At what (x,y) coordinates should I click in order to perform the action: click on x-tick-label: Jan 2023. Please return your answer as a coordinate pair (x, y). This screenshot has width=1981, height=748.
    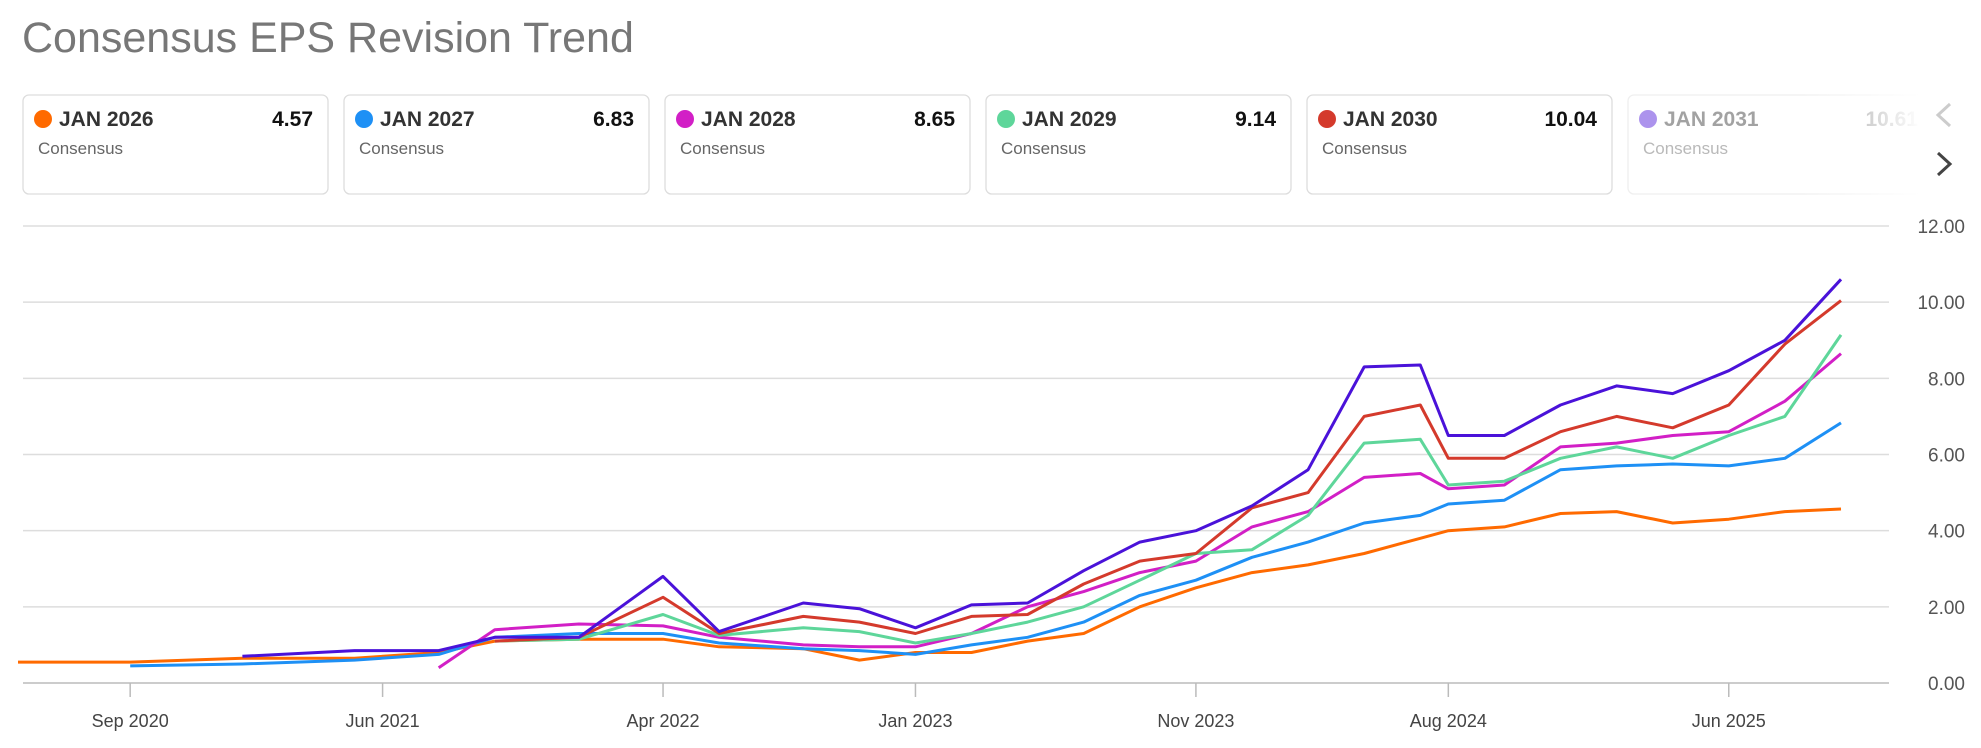
    Looking at the image, I should click on (915, 721).